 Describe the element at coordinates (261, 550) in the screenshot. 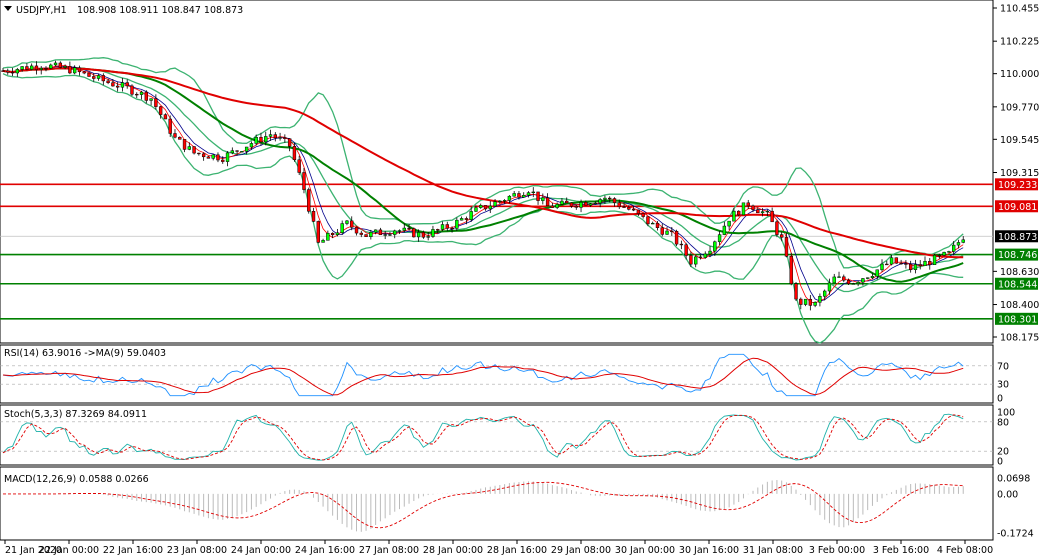

I see `time-tick-label: 24 Jan 00:00` at that location.